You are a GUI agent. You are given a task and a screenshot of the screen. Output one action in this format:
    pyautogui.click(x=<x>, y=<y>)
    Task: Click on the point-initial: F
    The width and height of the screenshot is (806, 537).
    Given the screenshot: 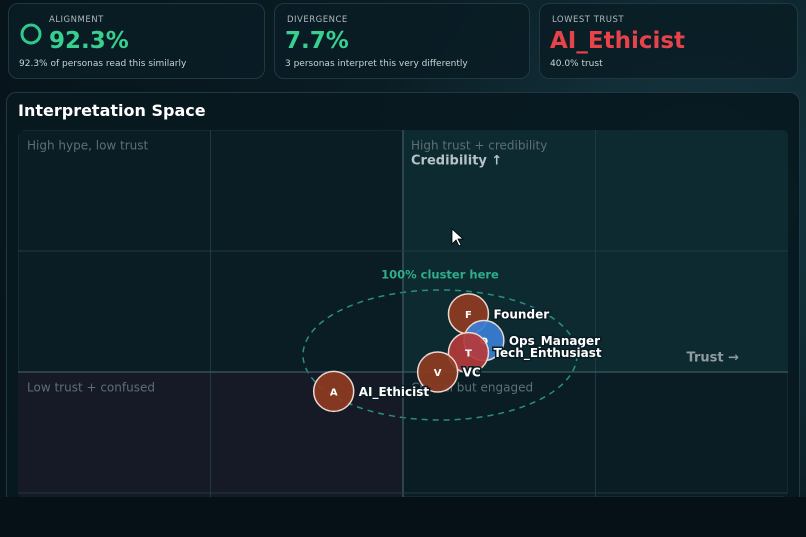 What is the action you would take?
    pyautogui.click(x=468, y=315)
    